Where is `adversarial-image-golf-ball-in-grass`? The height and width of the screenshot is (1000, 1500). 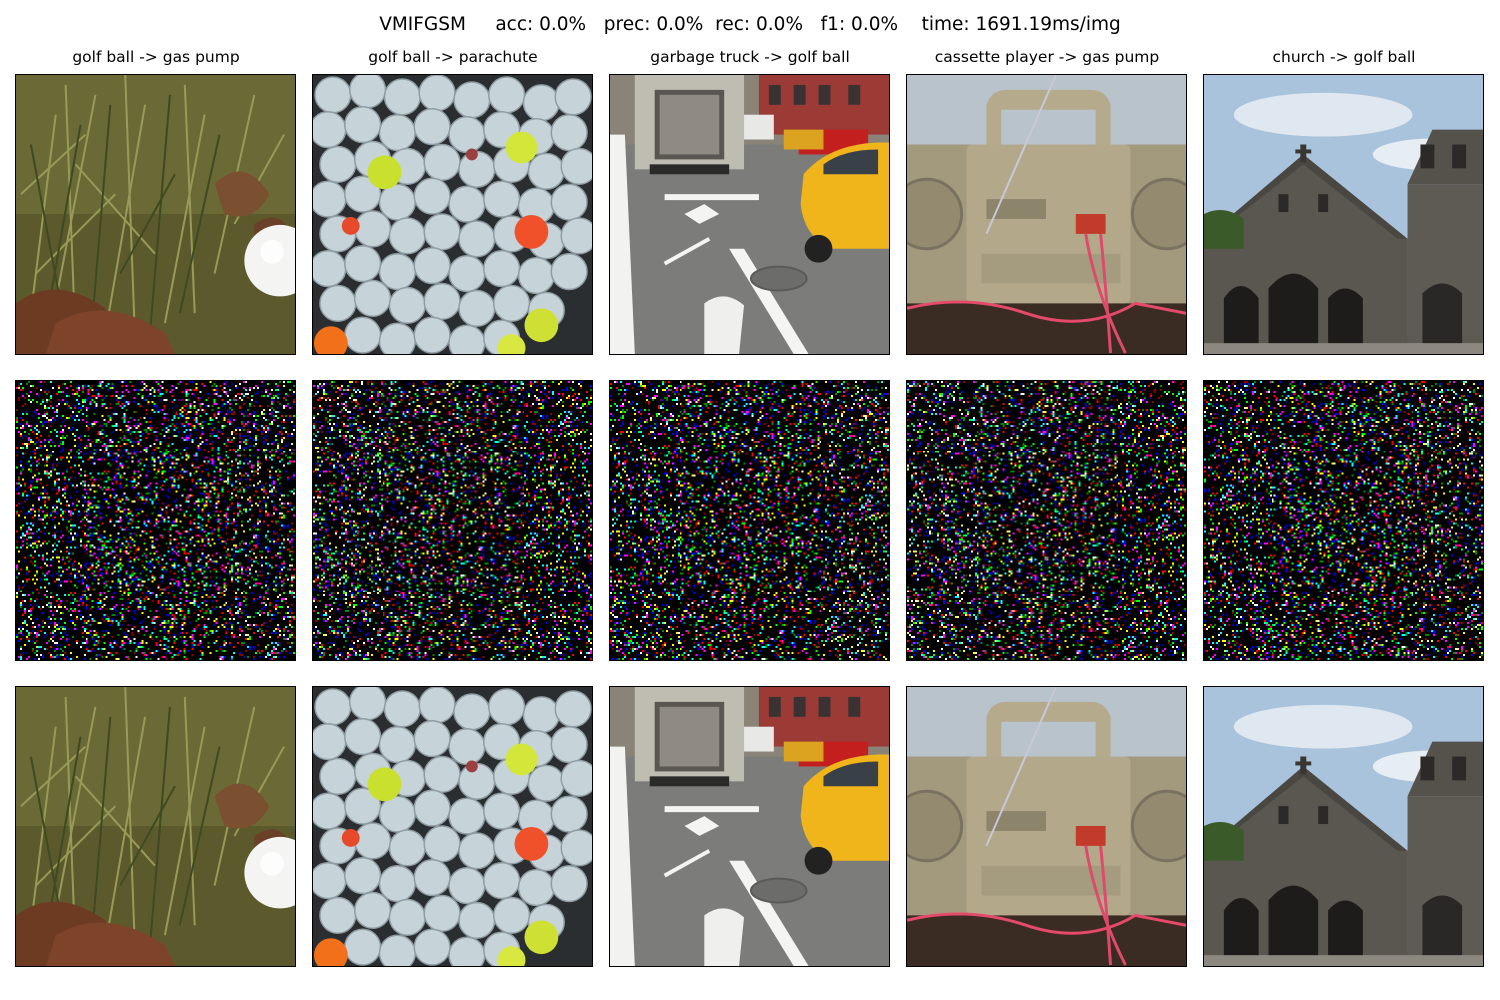 adversarial-image-golf-ball-in-grass is located at coordinates (155, 826).